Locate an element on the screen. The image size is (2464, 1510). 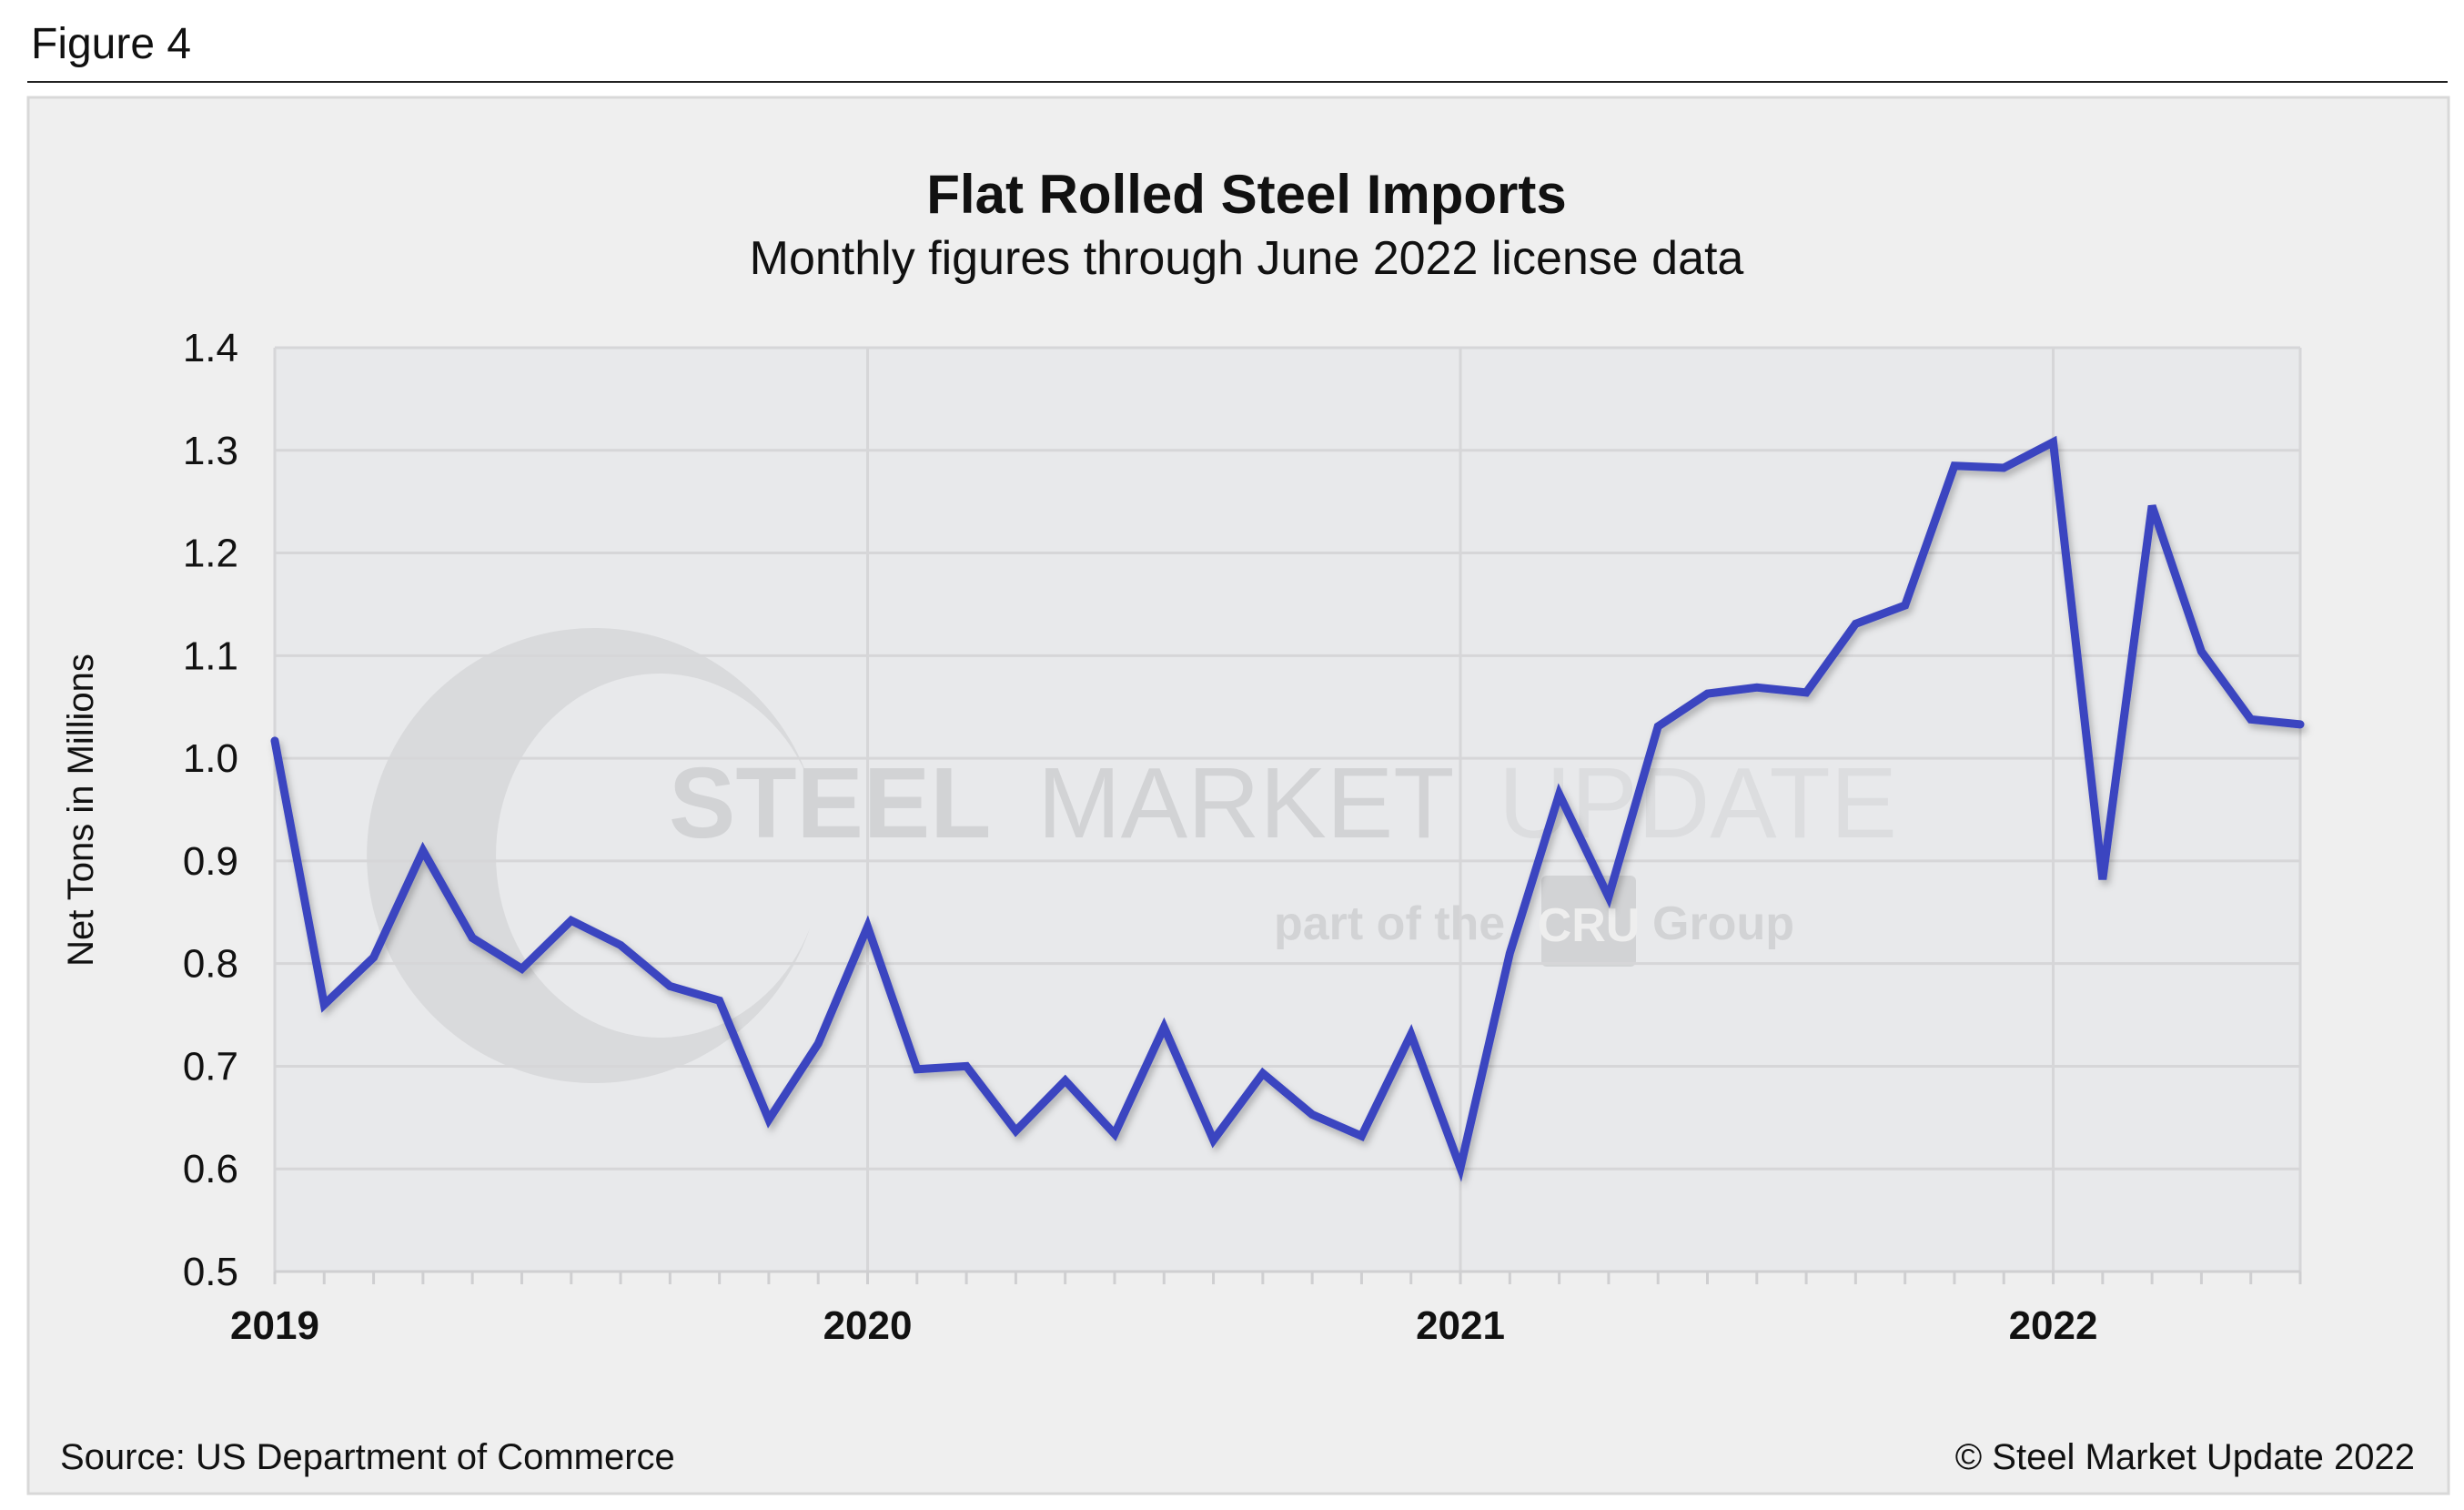
y-tick-label: 1.0 is located at coordinates (210, 758).